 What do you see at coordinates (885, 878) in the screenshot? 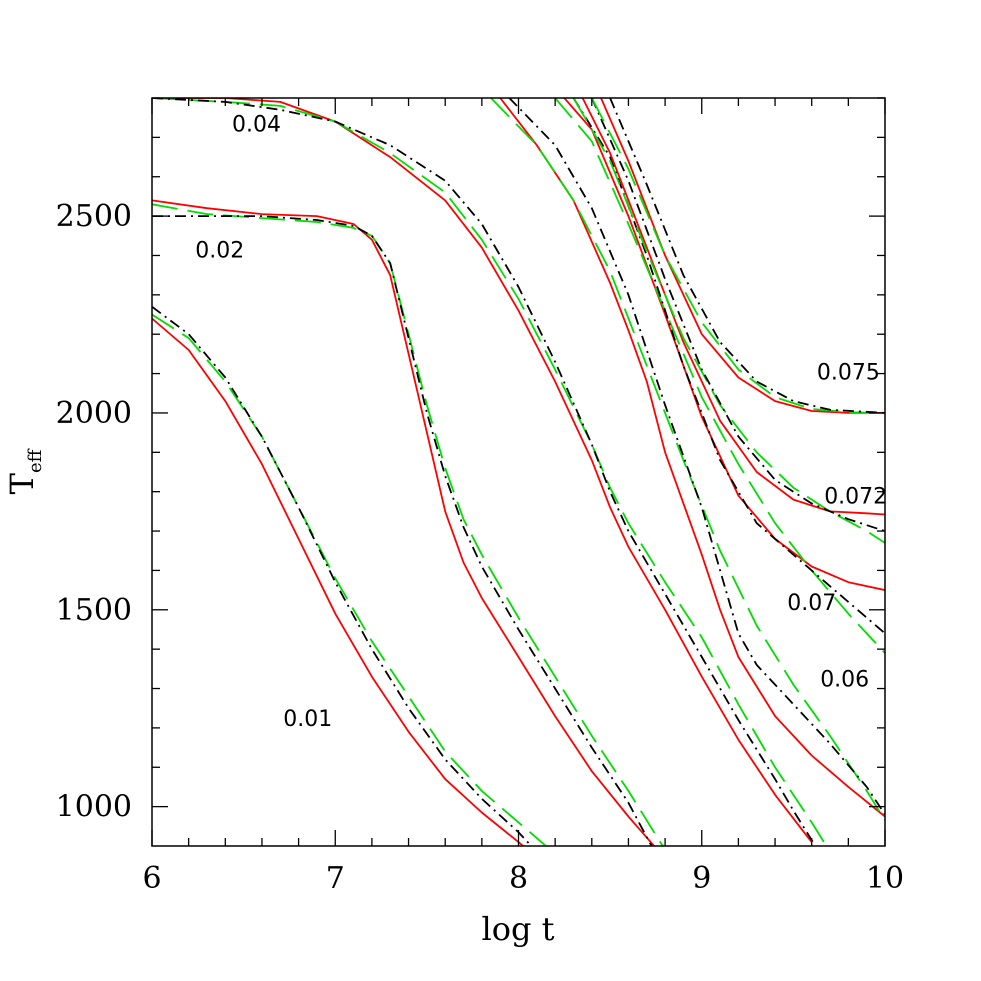
I see `x-tick-label: 10` at bounding box center [885, 878].